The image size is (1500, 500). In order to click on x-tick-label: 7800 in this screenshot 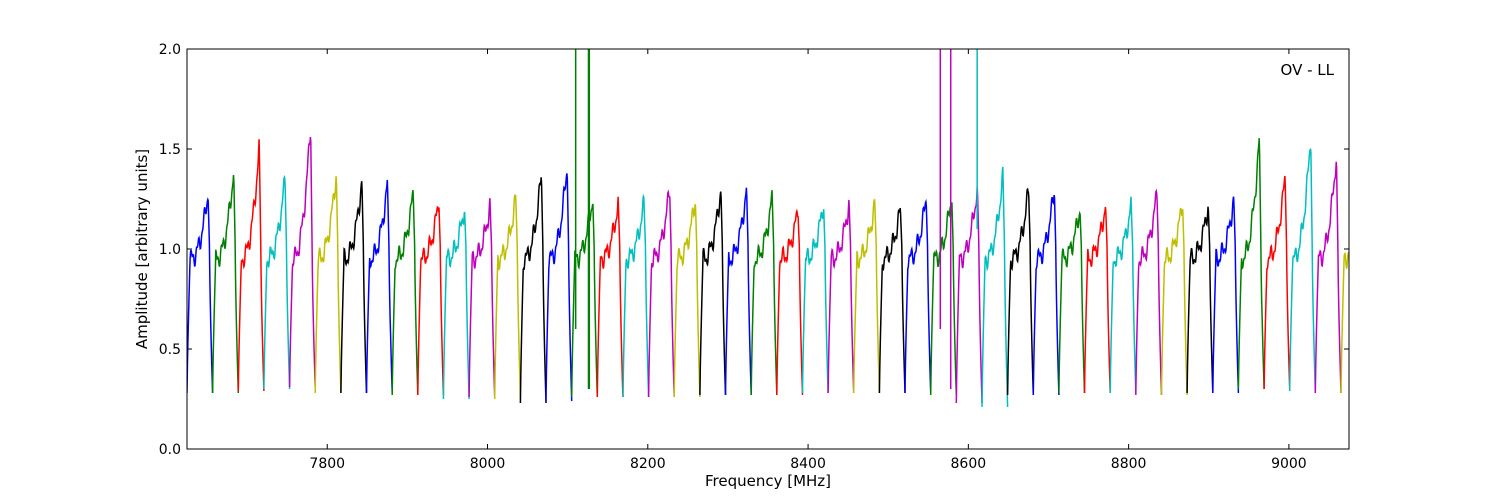, I will do `click(327, 464)`.